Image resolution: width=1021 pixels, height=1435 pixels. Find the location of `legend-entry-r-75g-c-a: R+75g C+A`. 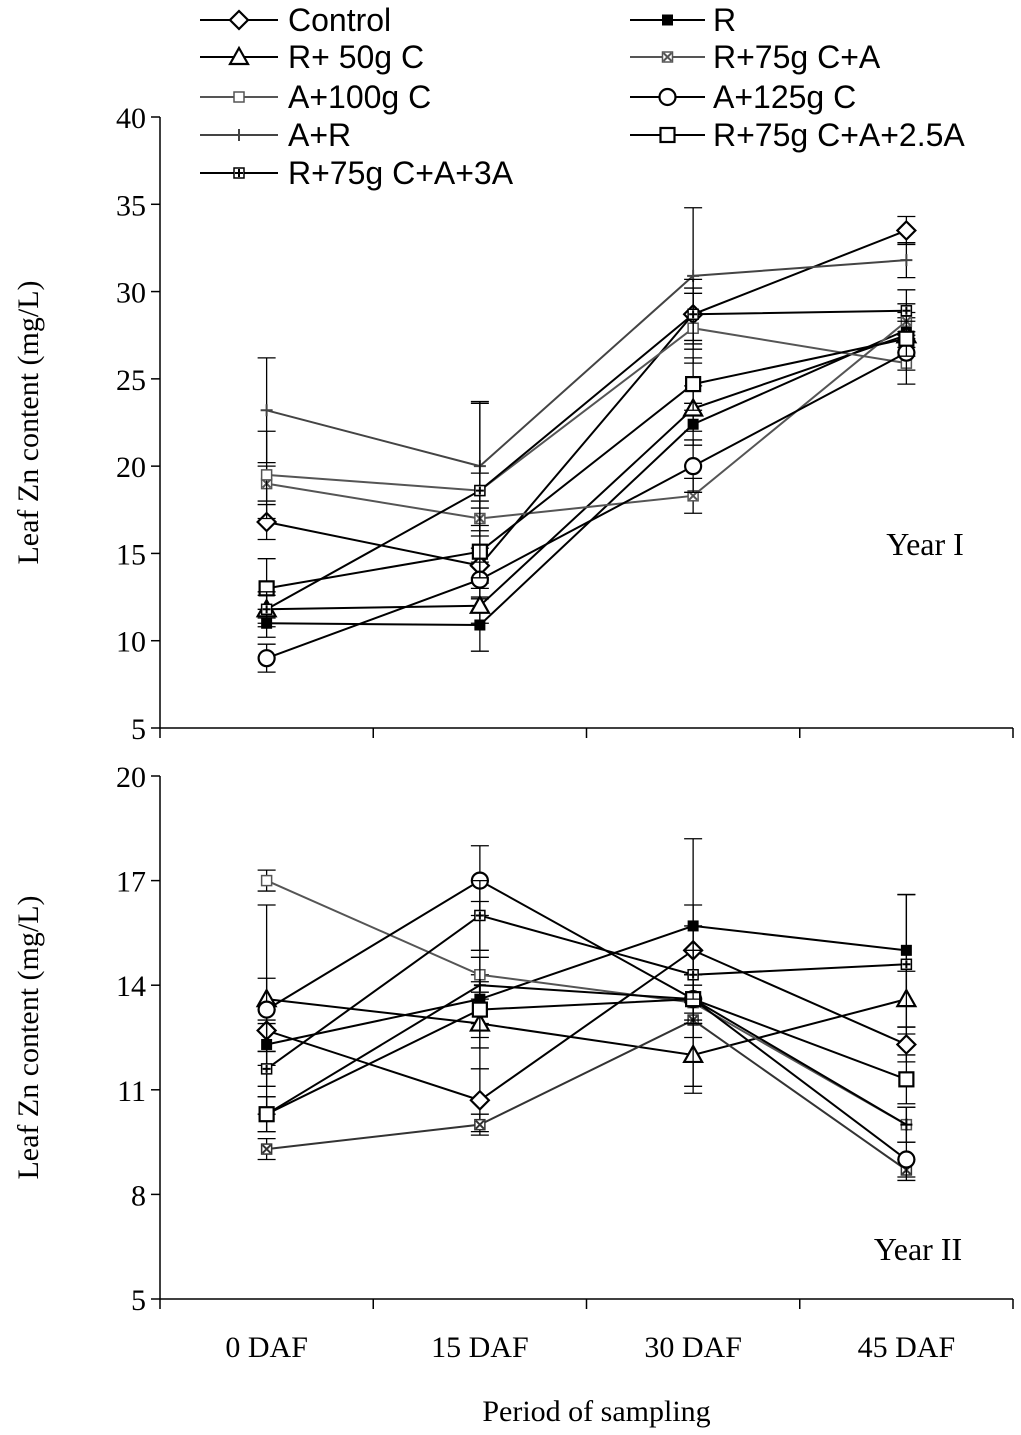

legend-entry-r-75g-c-a: R+75g C+A is located at coordinates (755, 57).